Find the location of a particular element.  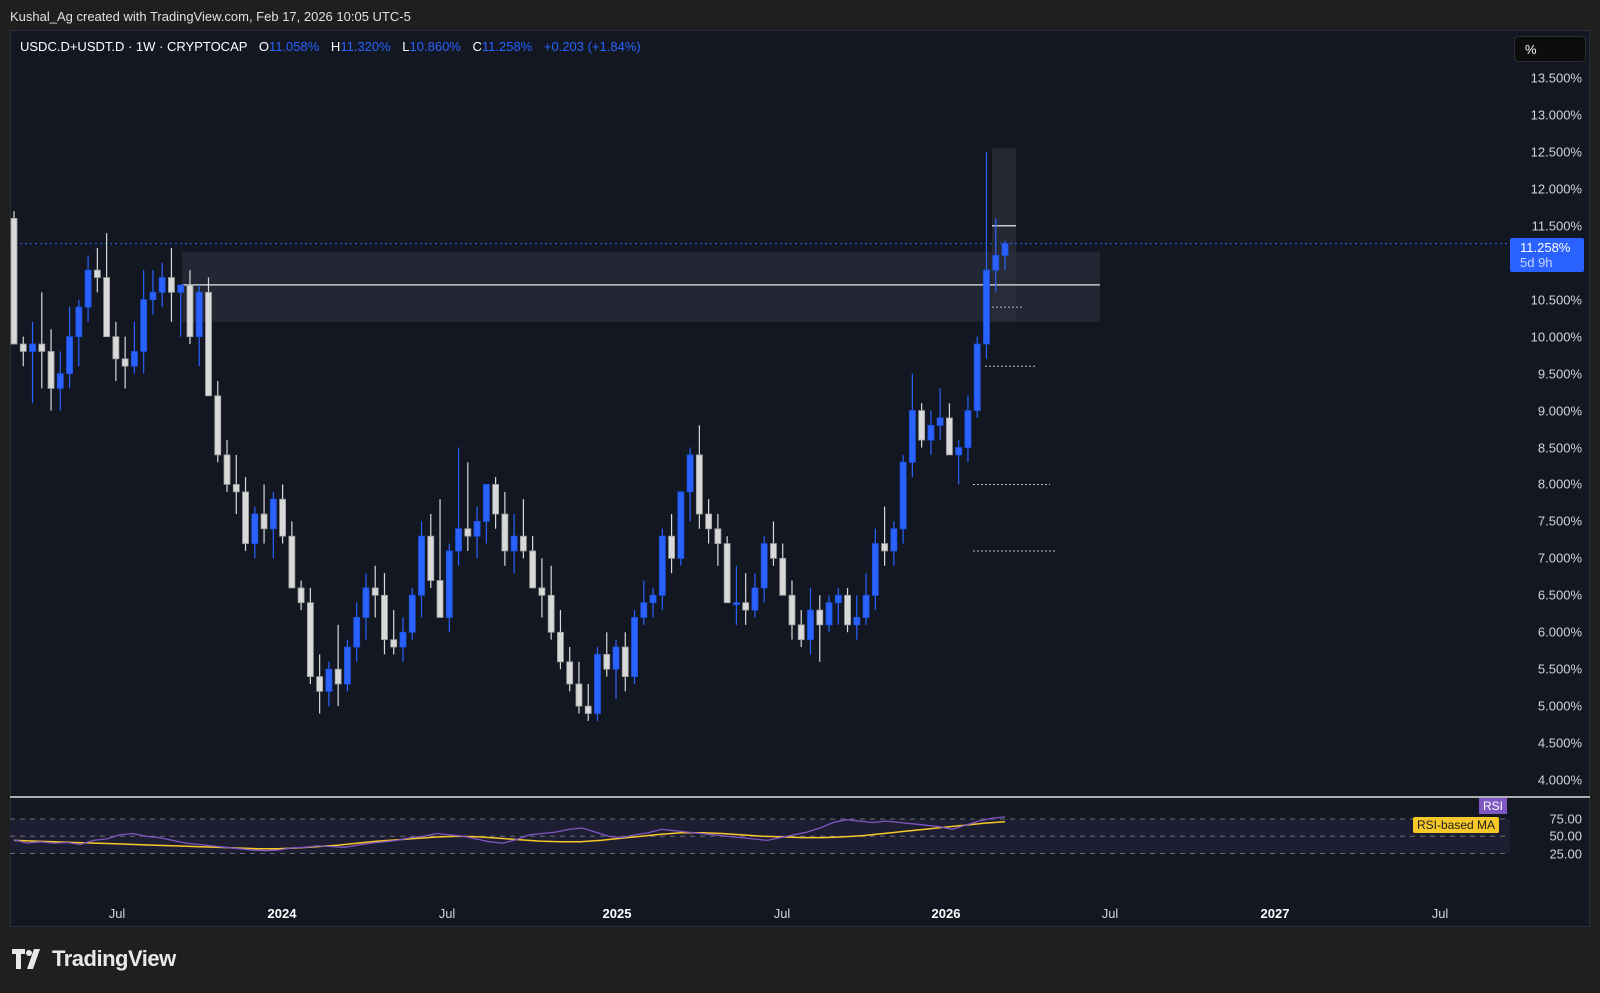

scale-mode-button: % is located at coordinates (1550, 49).